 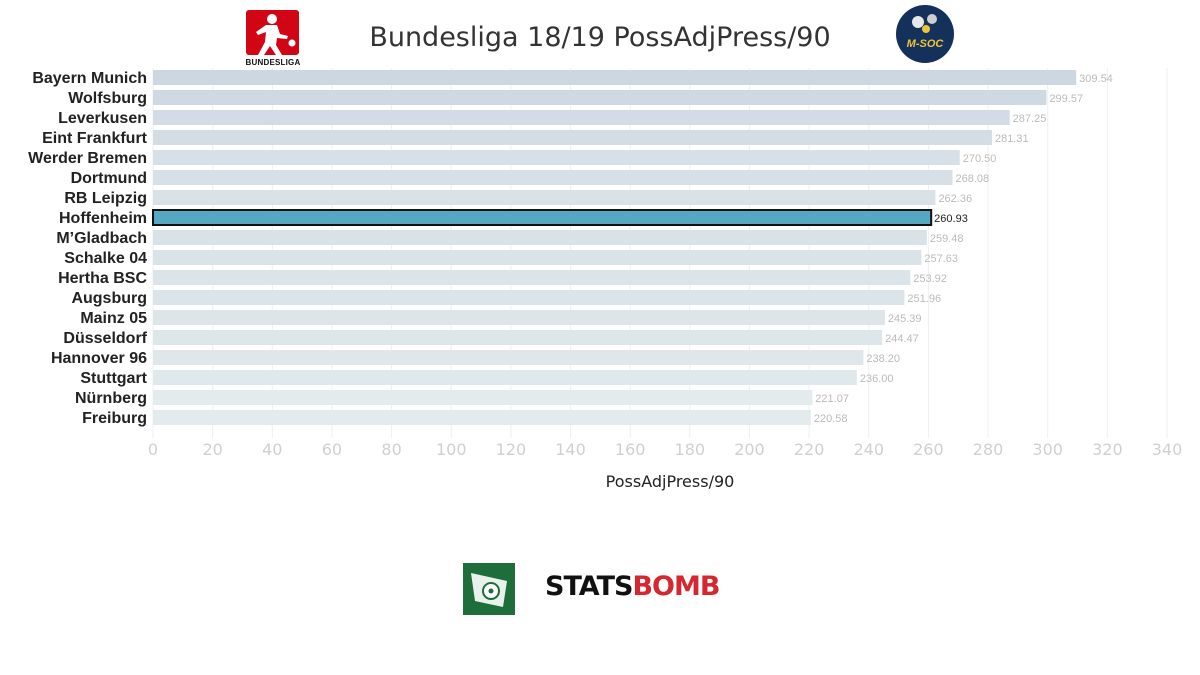 What do you see at coordinates (103, 218) in the screenshot?
I see `team-label: Hoffenheim` at bounding box center [103, 218].